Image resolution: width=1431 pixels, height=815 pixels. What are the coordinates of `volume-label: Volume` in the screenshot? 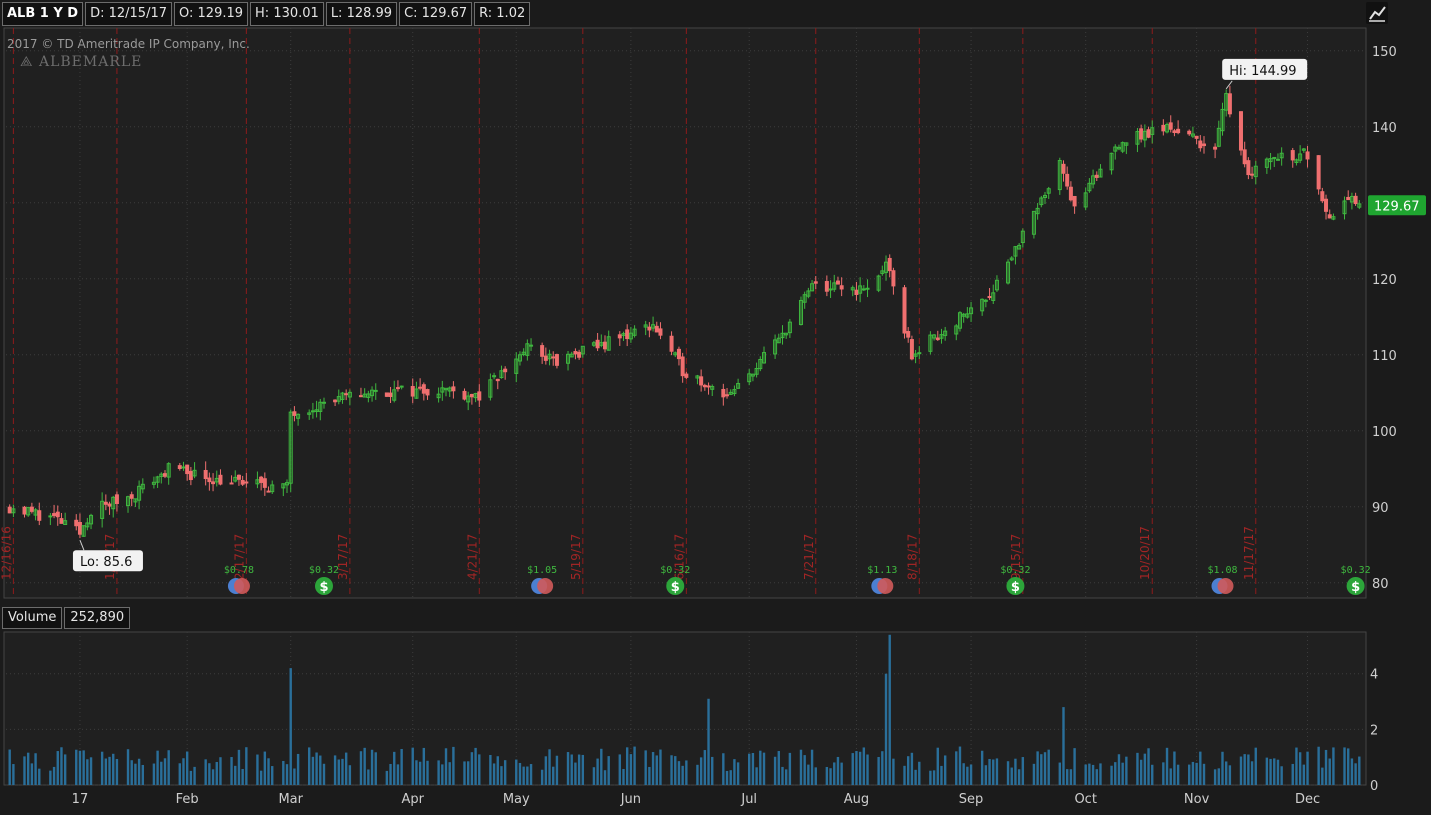 It's located at (32, 618).